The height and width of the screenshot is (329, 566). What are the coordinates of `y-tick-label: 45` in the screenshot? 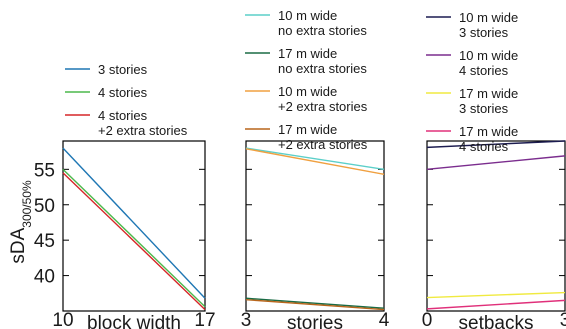 It's located at (44, 241).